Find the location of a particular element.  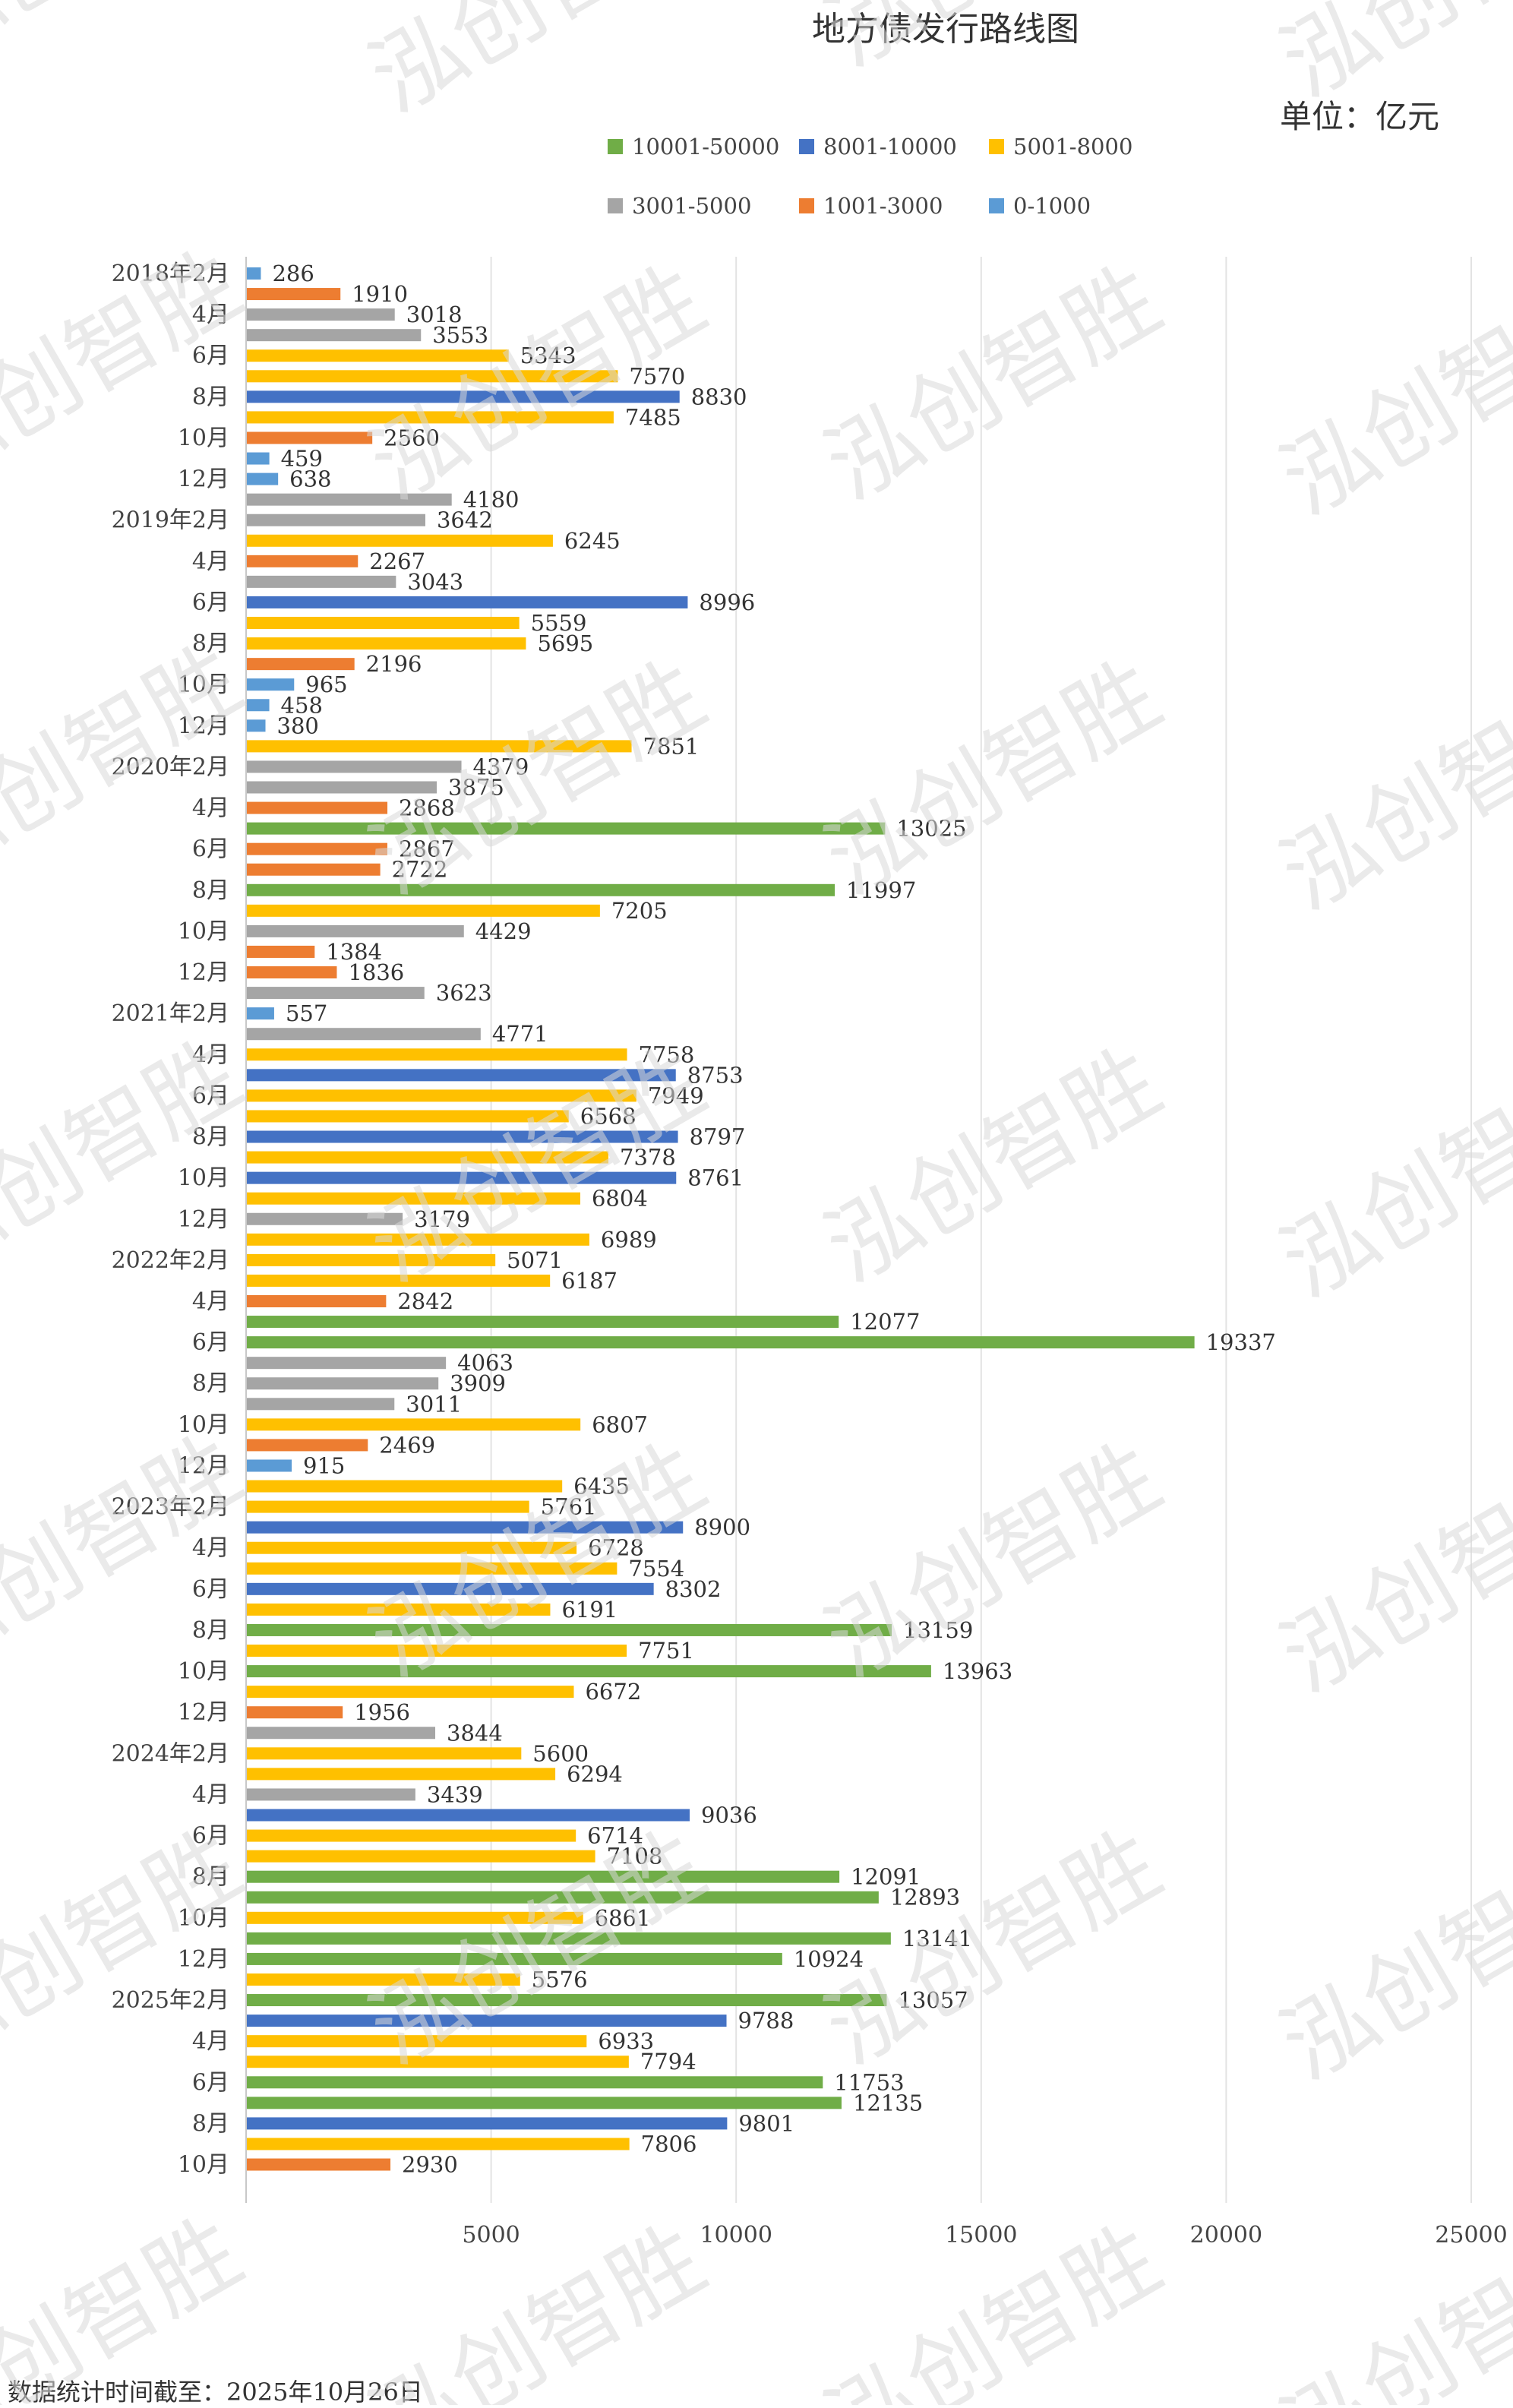

data-label: 2469 is located at coordinates (407, 1445).